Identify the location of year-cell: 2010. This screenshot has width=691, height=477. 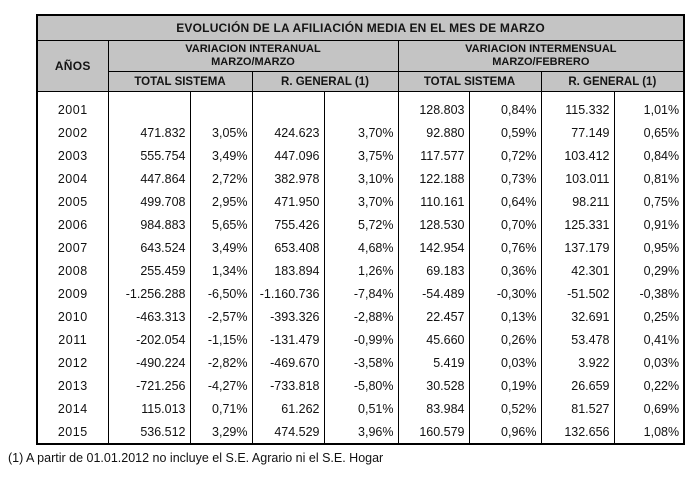
(72, 316).